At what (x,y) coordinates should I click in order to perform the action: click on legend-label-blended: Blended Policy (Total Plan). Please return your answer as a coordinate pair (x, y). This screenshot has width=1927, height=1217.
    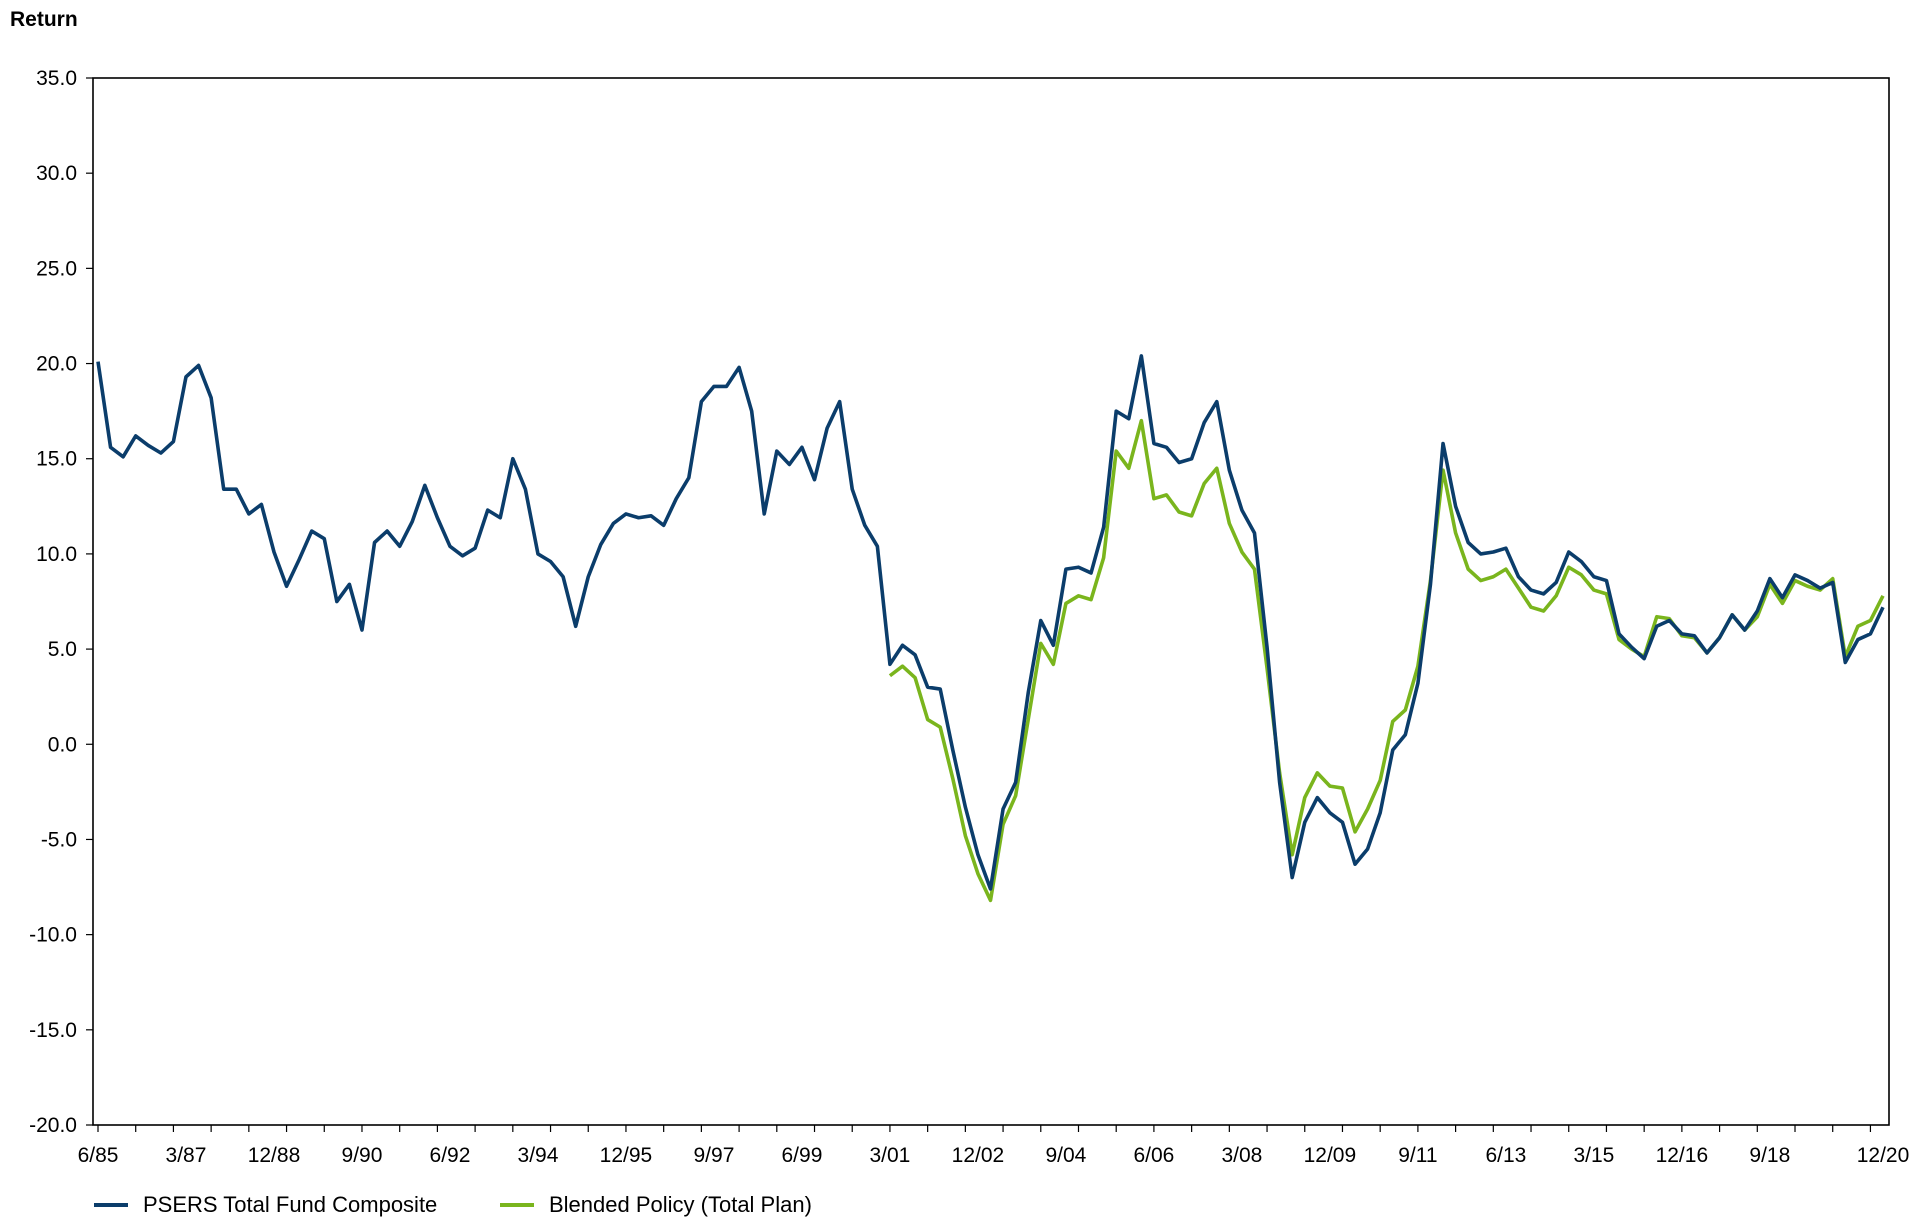
    Looking at the image, I should click on (680, 1204).